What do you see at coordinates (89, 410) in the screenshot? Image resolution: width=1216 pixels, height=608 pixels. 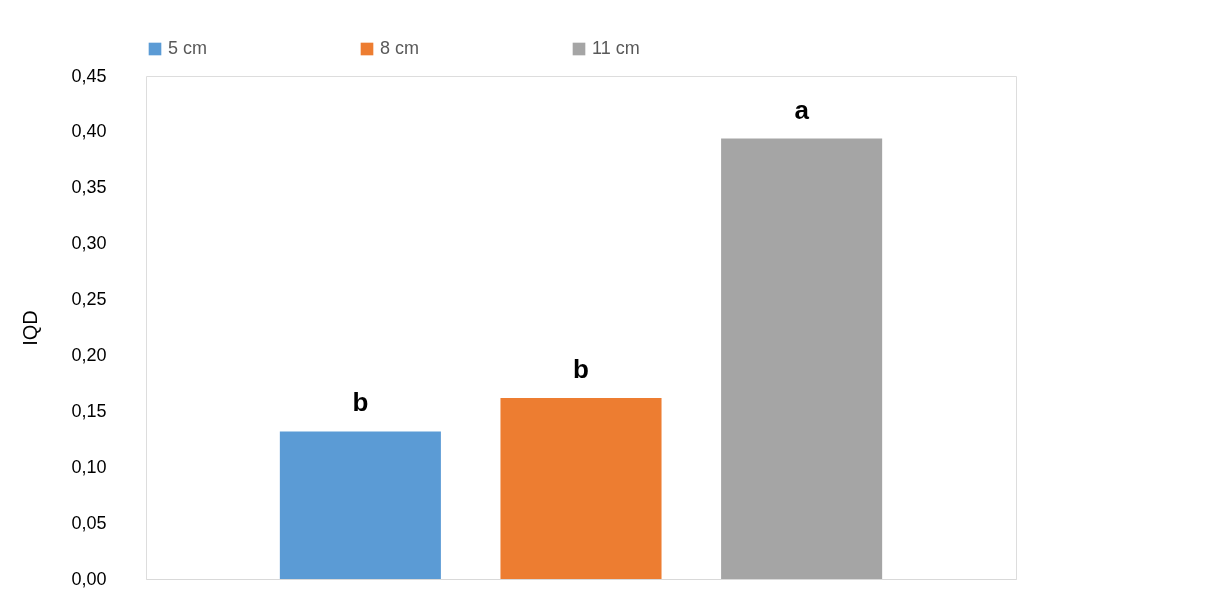 I see `y-tick-label: 0,15` at bounding box center [89, 410].